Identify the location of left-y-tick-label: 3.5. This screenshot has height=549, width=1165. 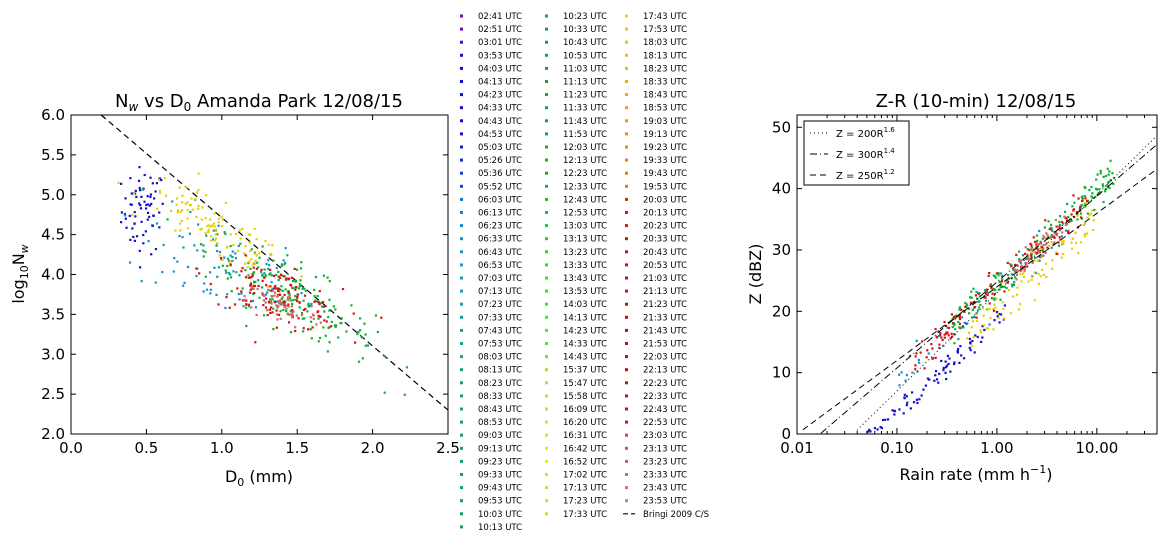
(53, 314).